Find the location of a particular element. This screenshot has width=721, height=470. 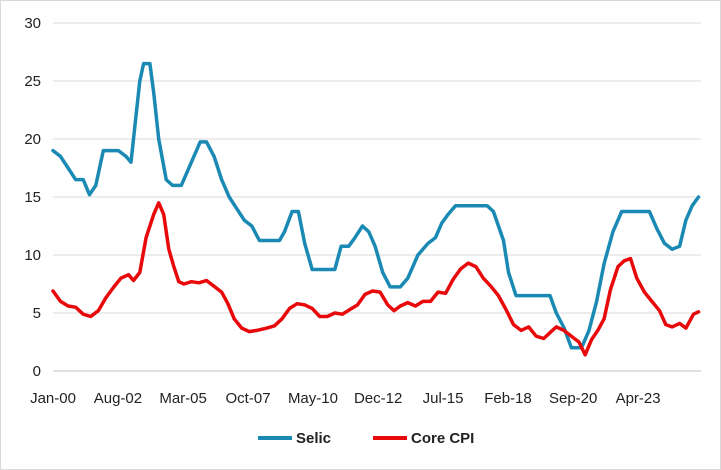

legend-label: Core CPI is located at coordinates (442, 438).